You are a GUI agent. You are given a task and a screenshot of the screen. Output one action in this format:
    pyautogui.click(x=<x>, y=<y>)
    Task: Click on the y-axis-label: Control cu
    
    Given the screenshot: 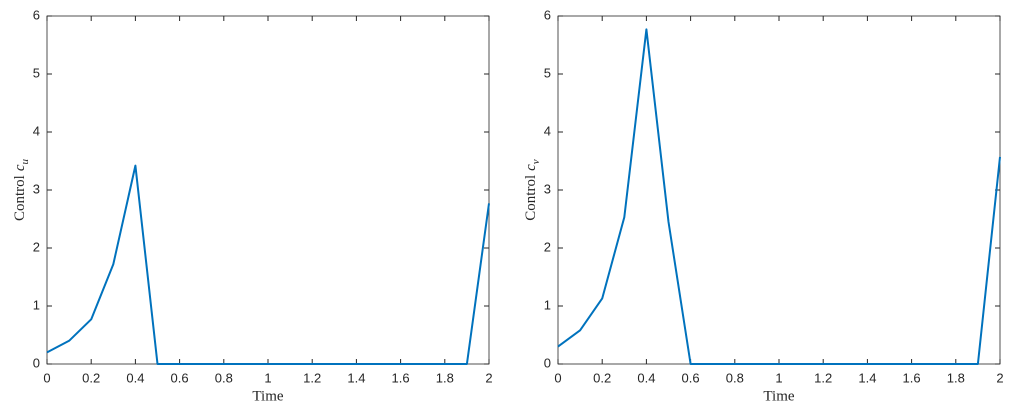 What is the action you would take?
    pyautogui.click(x=21, y=189)
    